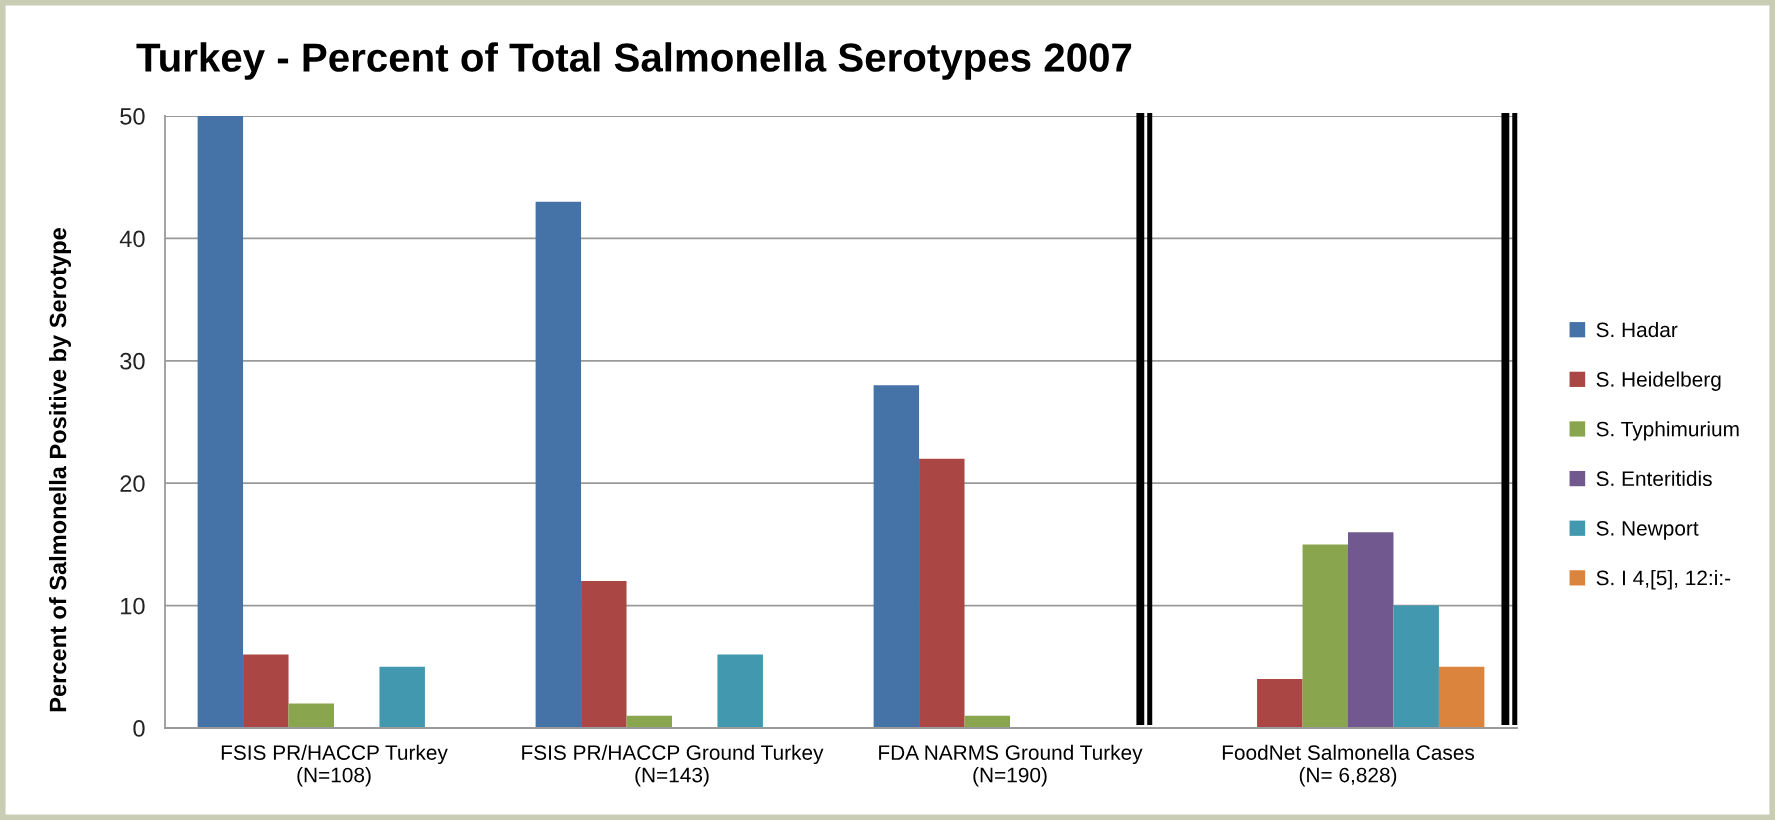 The image size is (1775, 820). Describe the element at coordinates (673, 765) in the screenshot. I see `x-tick-label: FSIS PR/HACCP Ground Turkey (N=143)` at that location.